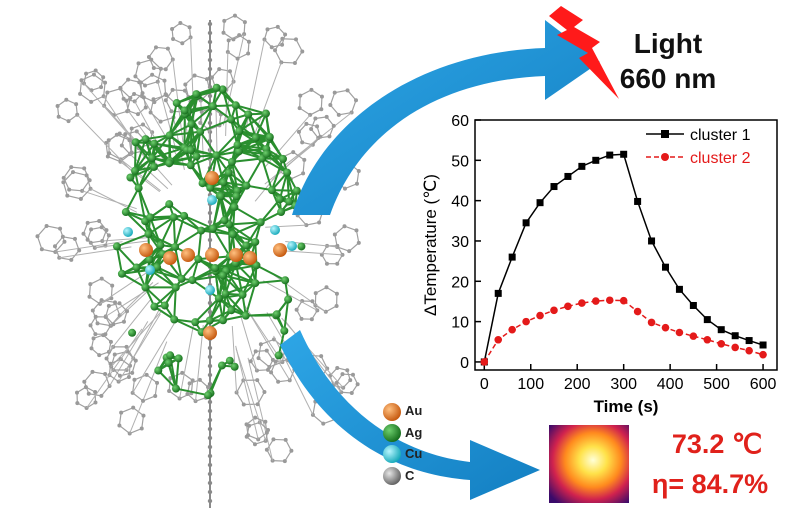  Describe the element at coordinates (670, 384) in the screenshot. I see `x-tick-label: 400` at that location.